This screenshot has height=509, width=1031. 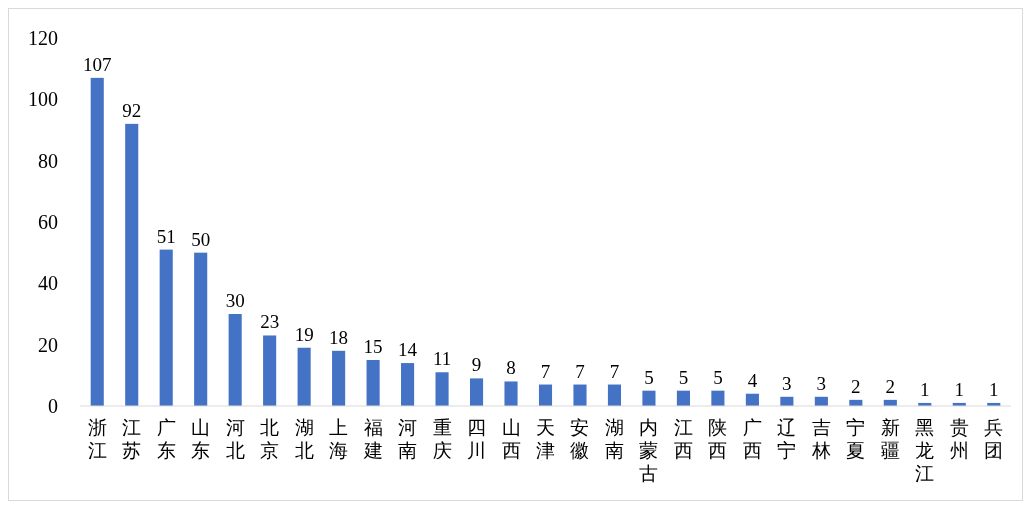 I want to click on x-tick-label: 山西, so click(x=511, y=439).